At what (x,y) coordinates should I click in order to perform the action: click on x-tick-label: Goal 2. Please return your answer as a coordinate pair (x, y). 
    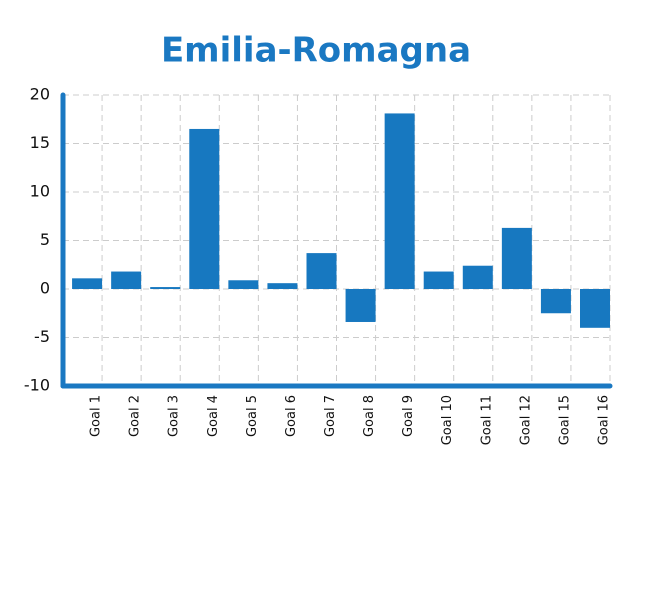
    Looking at the image, I should click on (135, 416).